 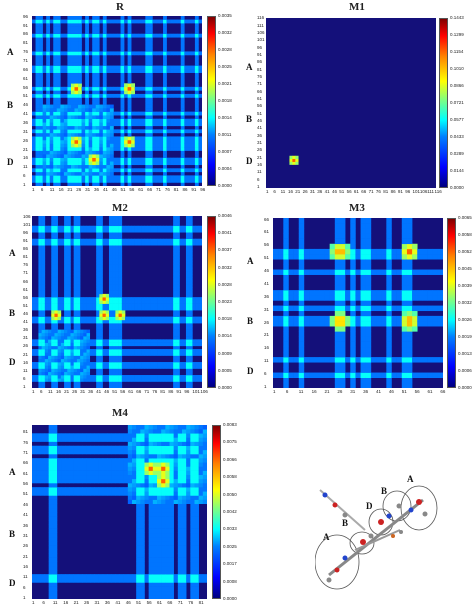 I want to click on region-label-a: A, so click(x=12, y=472).